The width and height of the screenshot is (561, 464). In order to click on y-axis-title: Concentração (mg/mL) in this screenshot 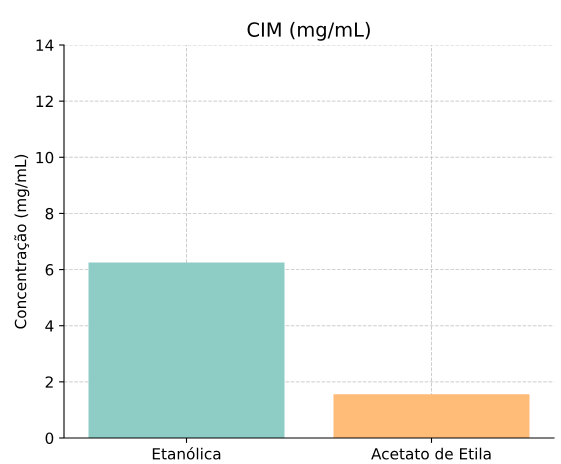, I will do `click(22, 241)`.